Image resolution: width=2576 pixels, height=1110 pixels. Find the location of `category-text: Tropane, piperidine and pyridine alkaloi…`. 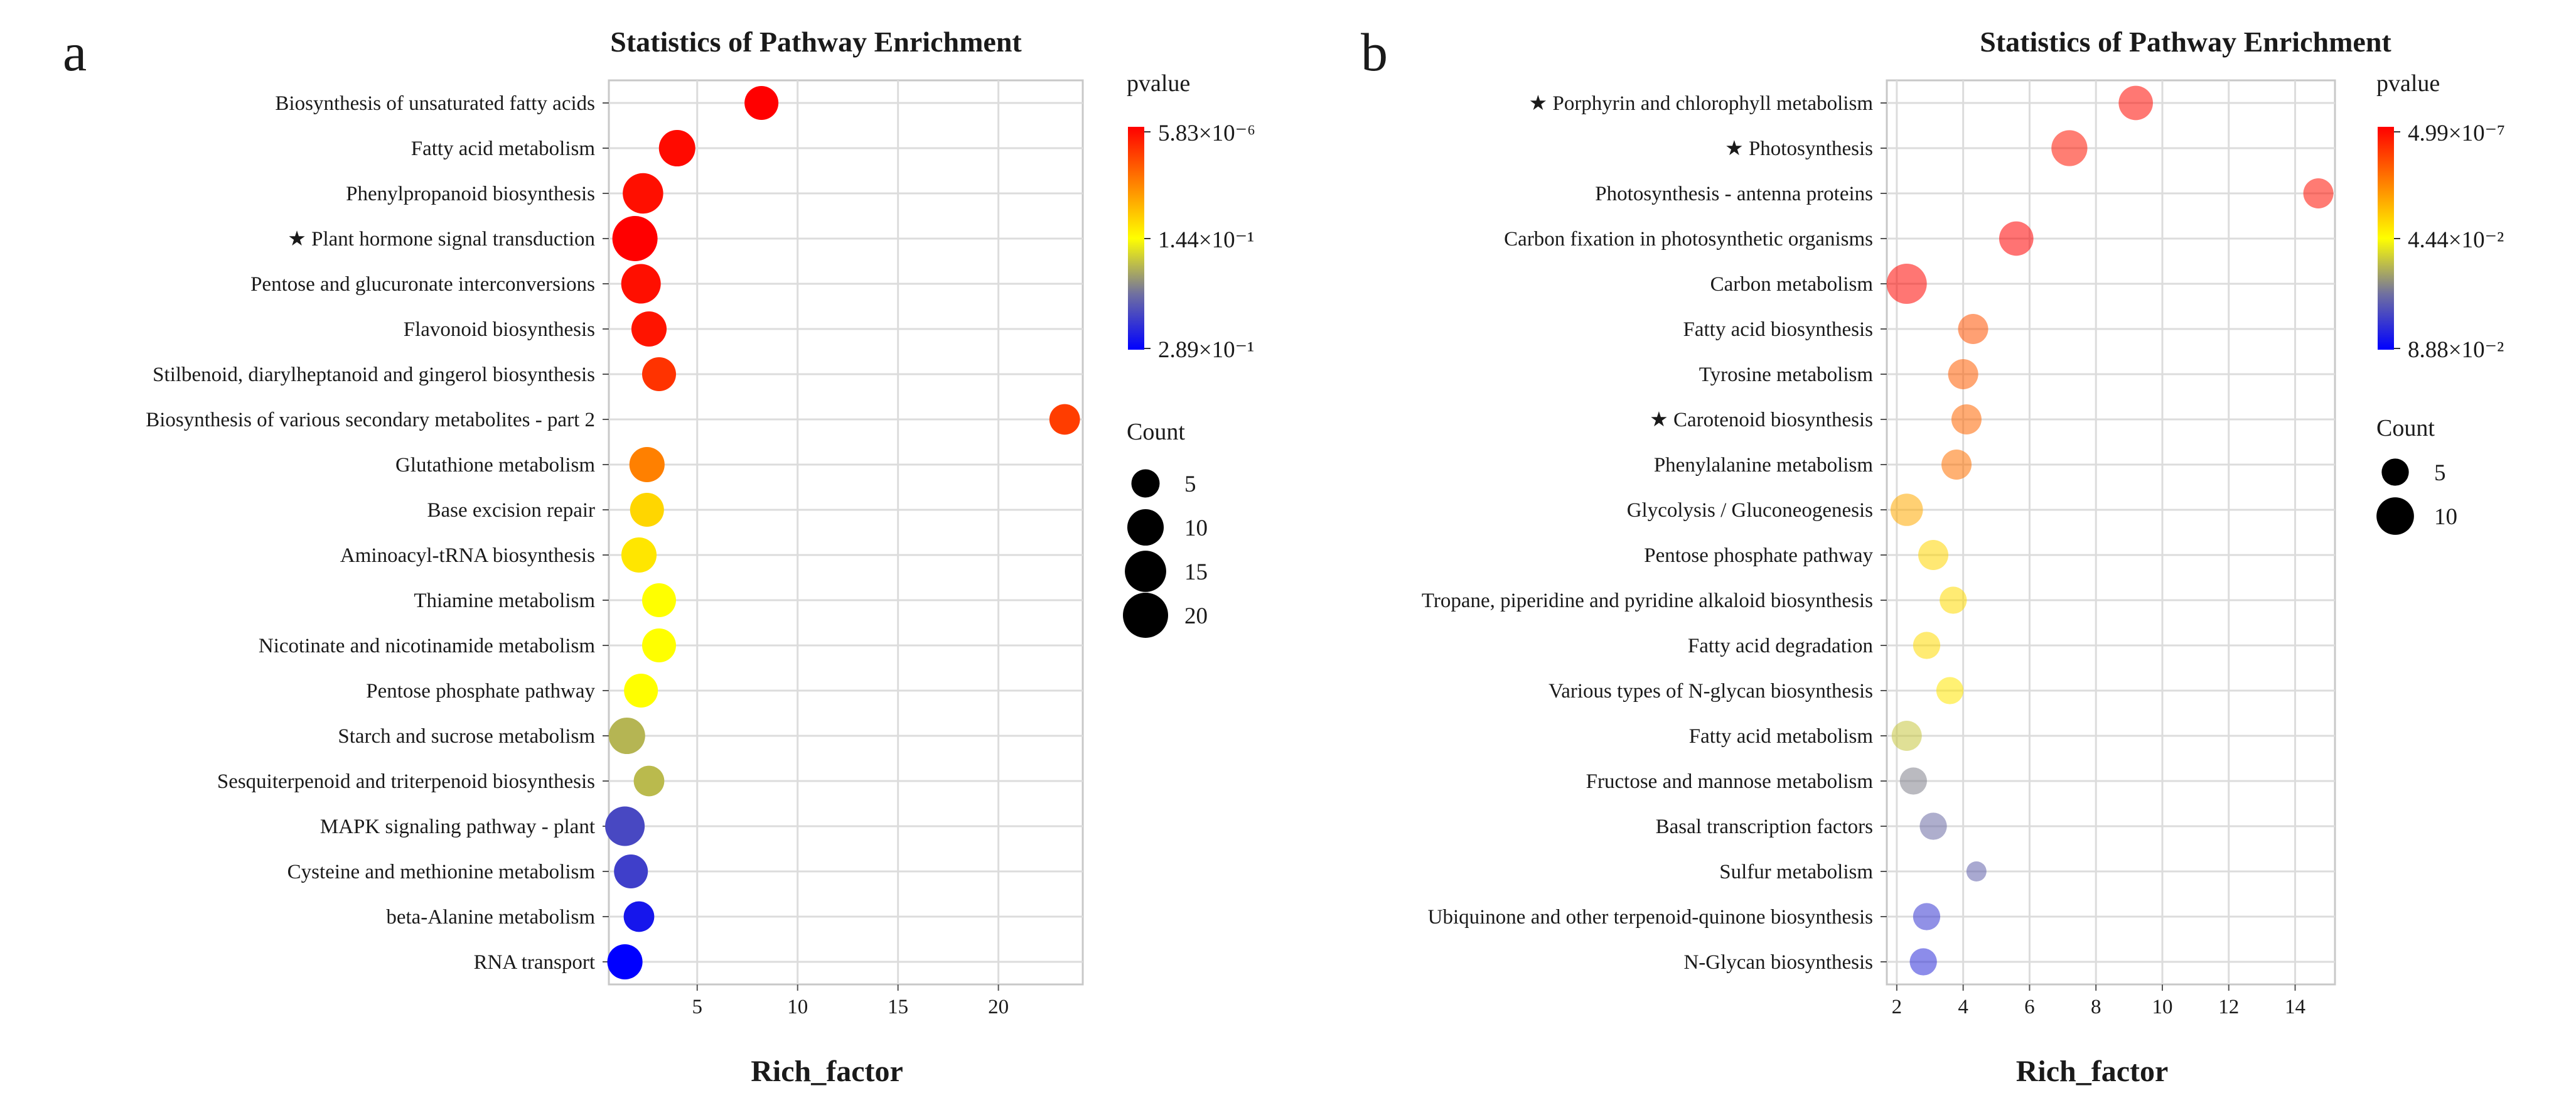

category-text: Tropane, piperidine and pyridine alkaloi… is located at coordinates (1647, 601).